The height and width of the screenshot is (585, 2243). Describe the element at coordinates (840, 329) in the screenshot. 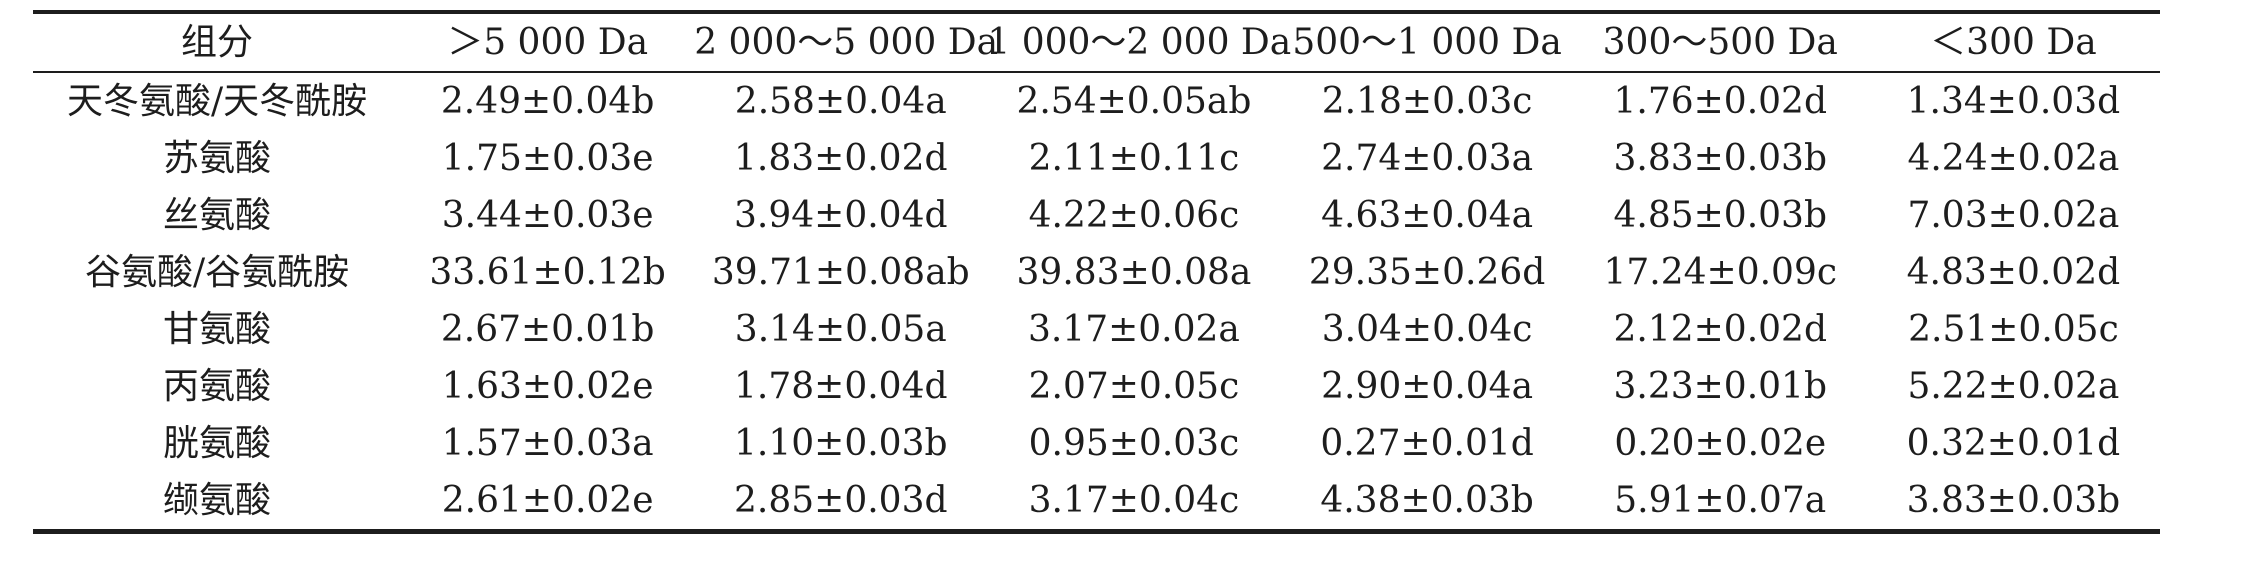

I see `value-cell: 3.14±0.05a` at that location.